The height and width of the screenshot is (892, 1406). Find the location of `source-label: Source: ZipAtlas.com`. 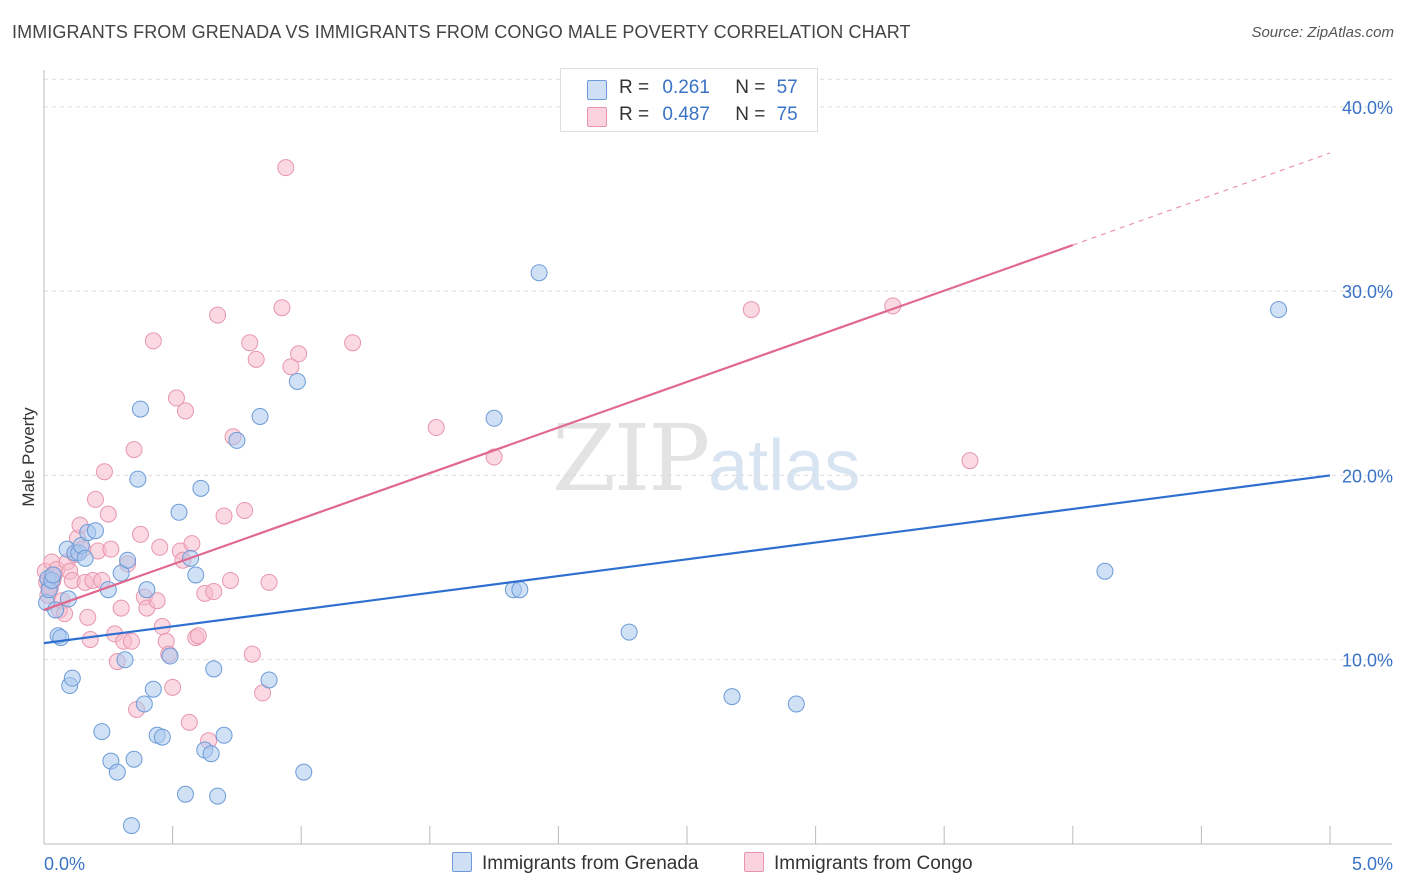

source-label: Source: ZipAtlas.com is located at coordinates (1322, 32).